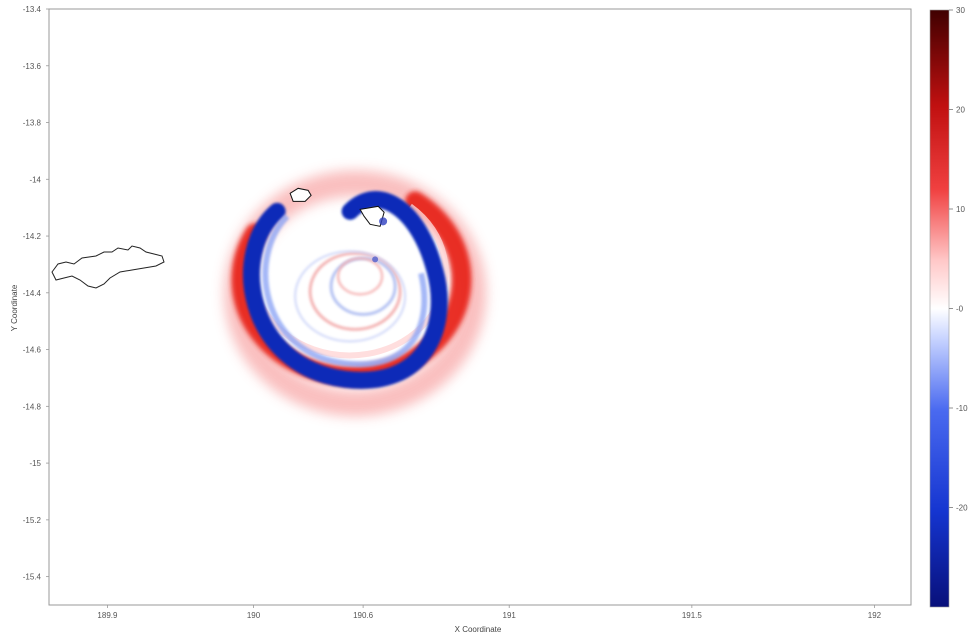  Describe the element at coordinates (107, 615) in the screenshot. I see `x-tick-label: 189.9` at that location.